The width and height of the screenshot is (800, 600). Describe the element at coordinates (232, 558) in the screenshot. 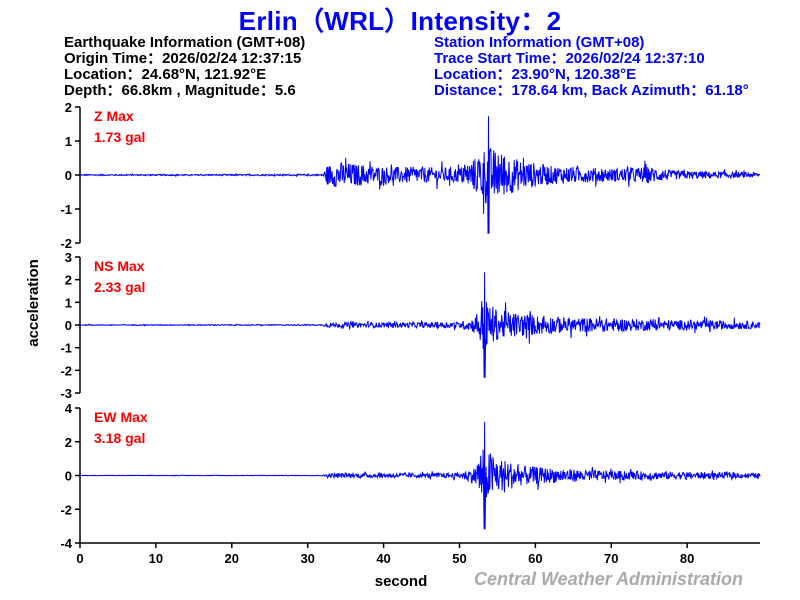

I see `x-tick-label: 20` at that location.